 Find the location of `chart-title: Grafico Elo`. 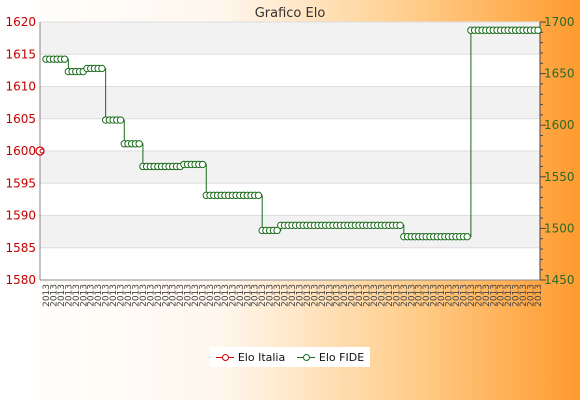

chart-title: Grafico Elo is located at coordinates (290, 13).